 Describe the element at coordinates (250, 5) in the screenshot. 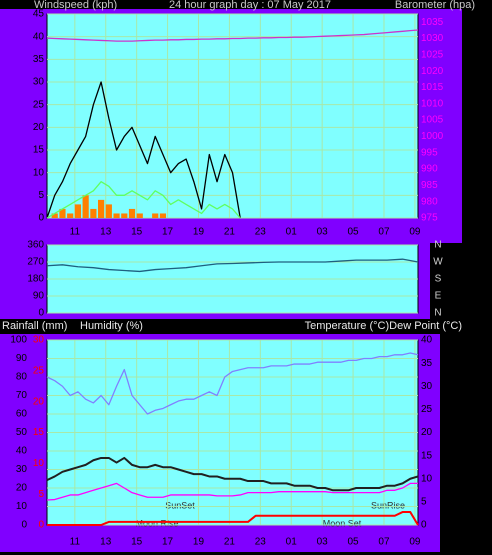

I see `chart-title: 24 hour graph day : 07 May 2017` at that location.